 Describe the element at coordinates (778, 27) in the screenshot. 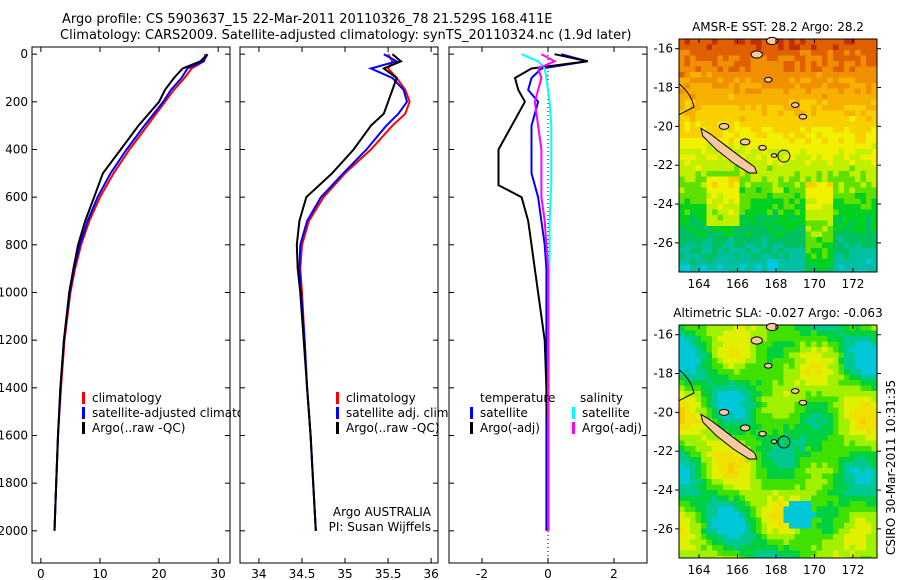

I see `map-title: AMSR-E SST: 28.2 Argo: 28.2` at that location.